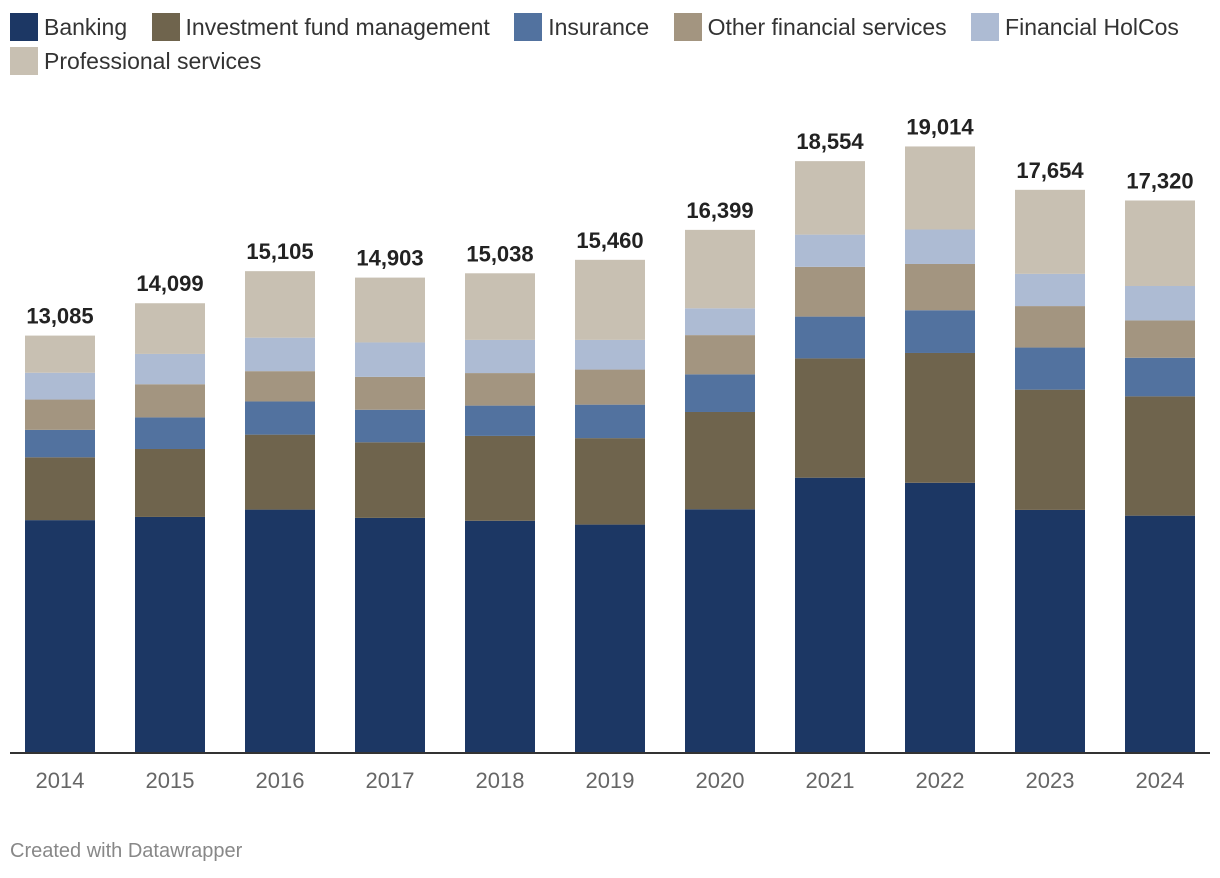 The image size is (1220, 878). Describe the element at coordinates (528, 27) in the screenshot. I see `legend-swatch-insurance` at that location.